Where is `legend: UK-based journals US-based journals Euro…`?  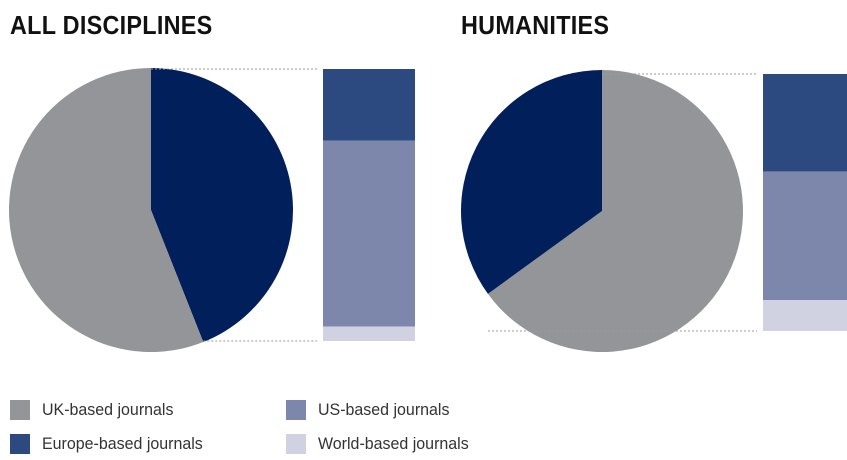 legend: UK-based journals US-based journals Euro… is located at coordinates (410, 425).